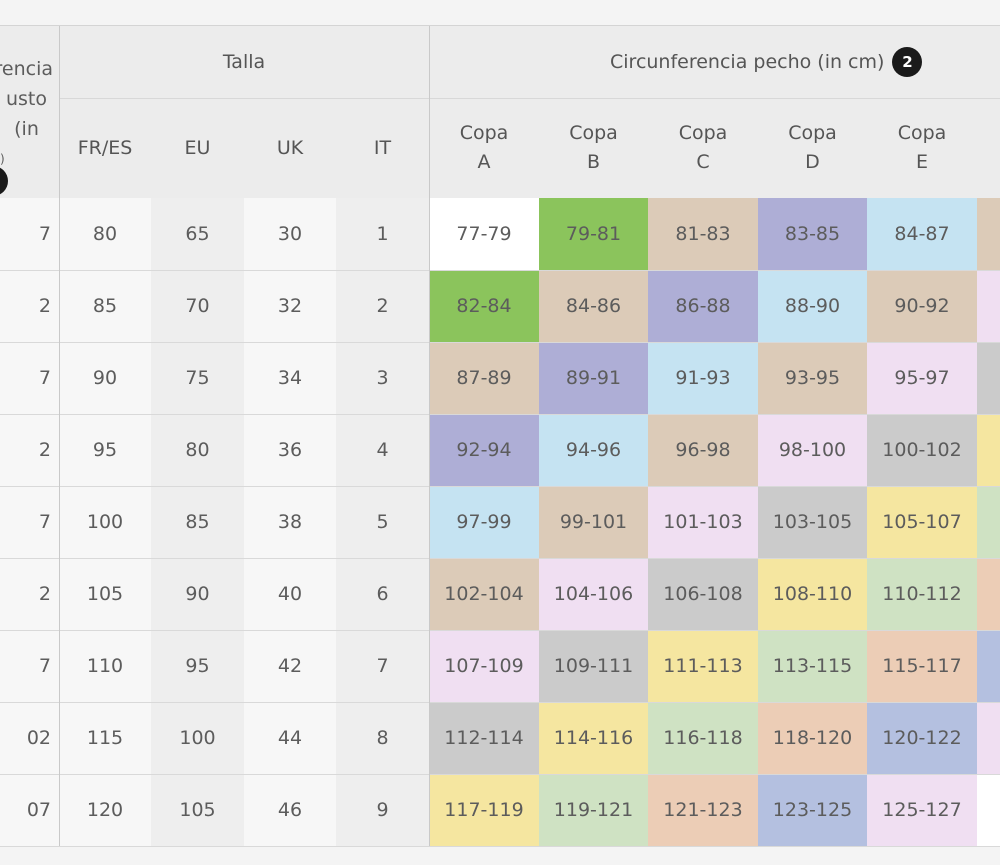  I want to click on size-cell: 105, so click(105, 594).